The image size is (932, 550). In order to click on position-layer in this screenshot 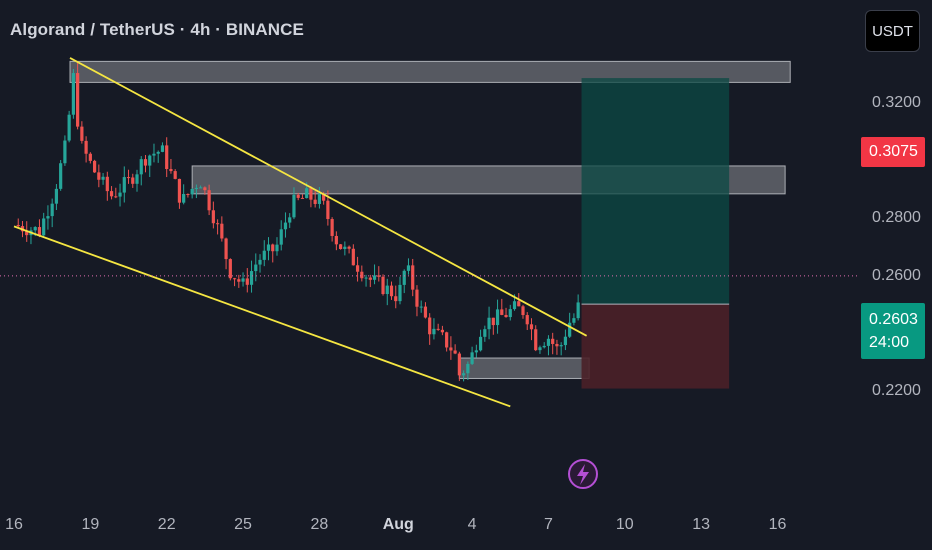, I will do `click(655, 233)`.